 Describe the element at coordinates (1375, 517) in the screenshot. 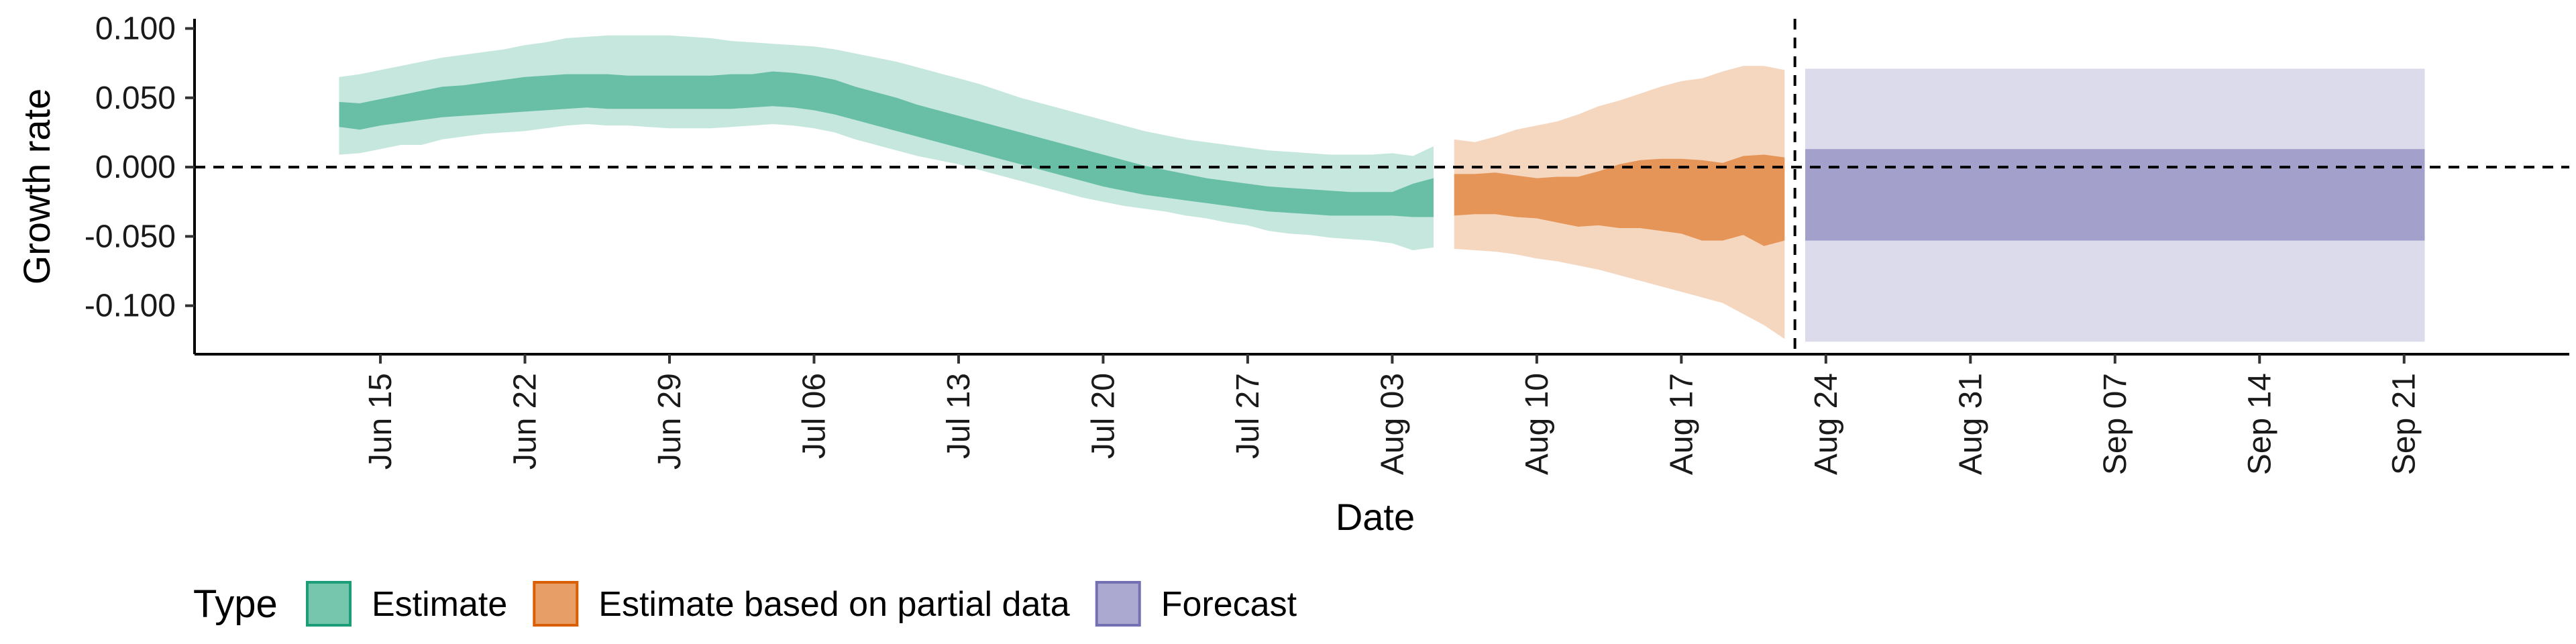

I see `x-axis-title: Date` at that location.